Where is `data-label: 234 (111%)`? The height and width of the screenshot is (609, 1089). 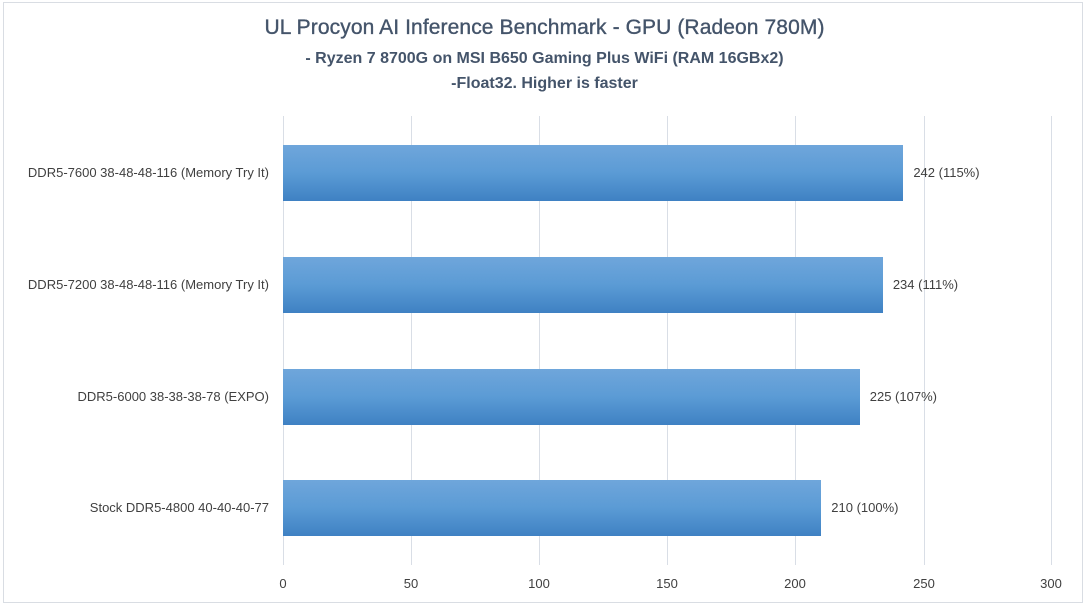 data-label: 234 (111%) is located at coordinates (925, 284).